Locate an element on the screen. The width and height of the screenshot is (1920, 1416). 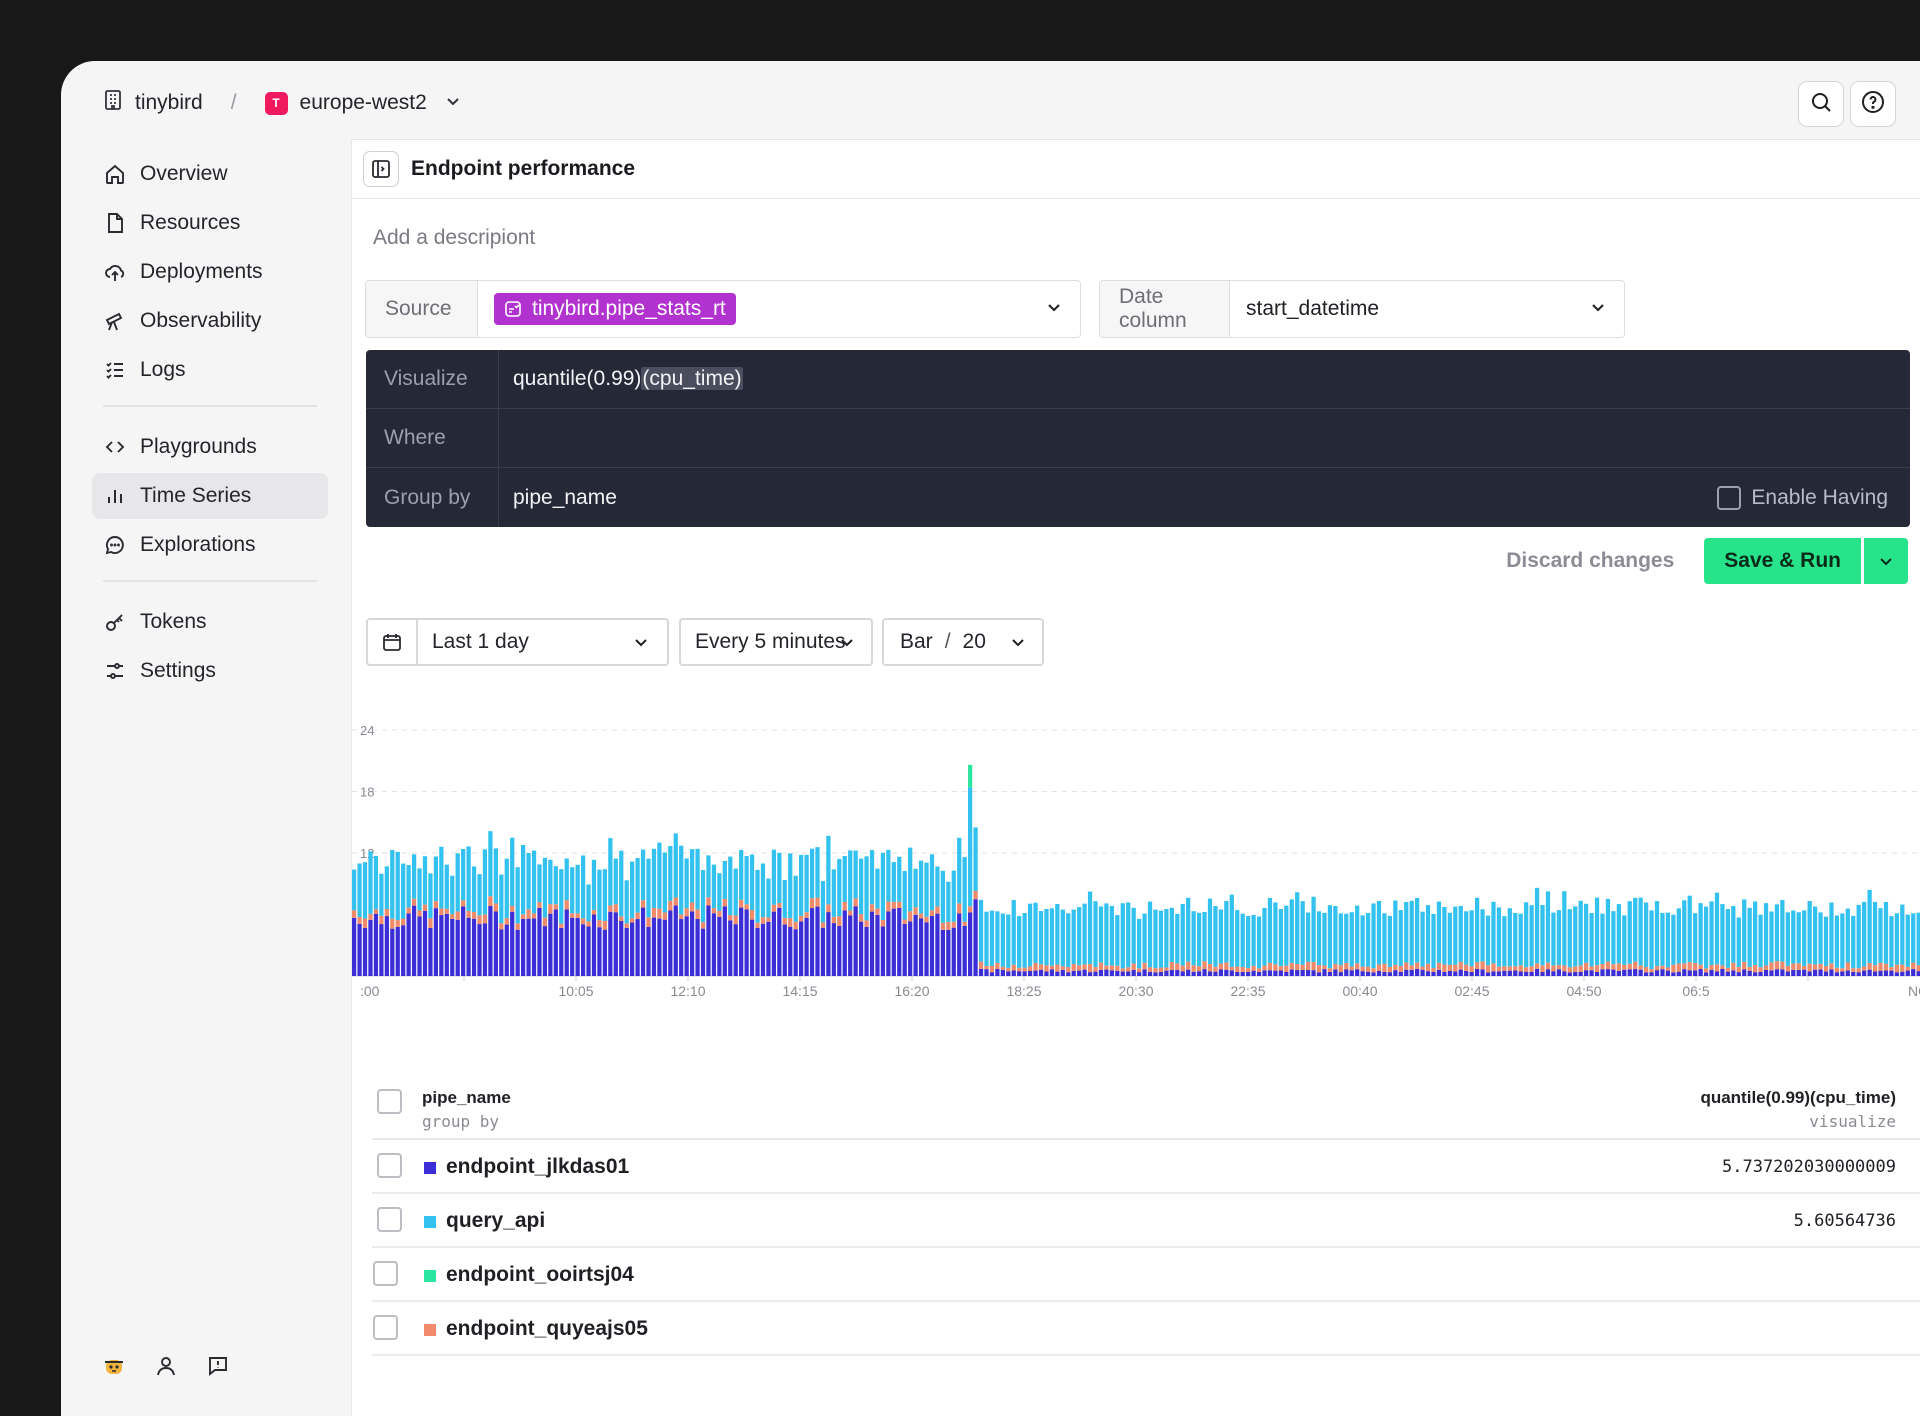
sidebar-item-tokens: Tokens is located at coordinates (210, 622).